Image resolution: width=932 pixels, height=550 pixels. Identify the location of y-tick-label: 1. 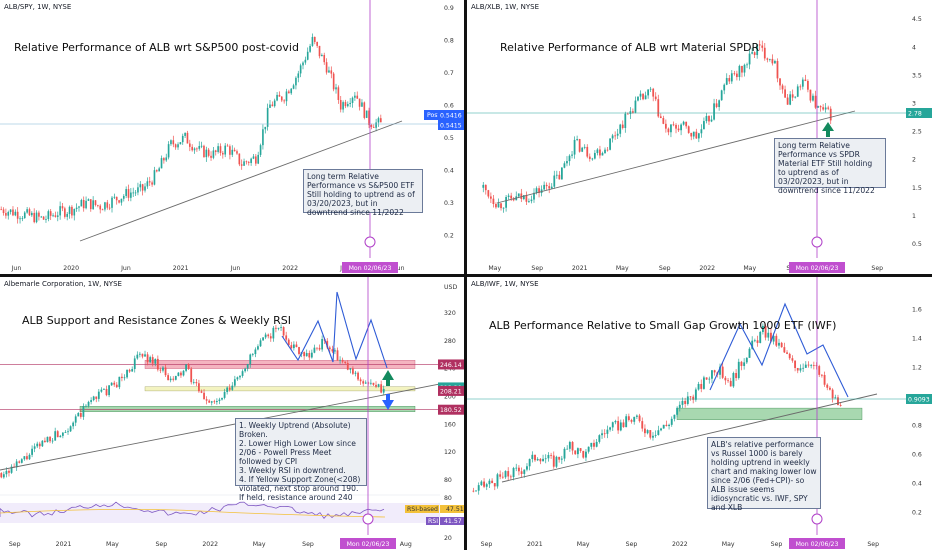
(914, 216).